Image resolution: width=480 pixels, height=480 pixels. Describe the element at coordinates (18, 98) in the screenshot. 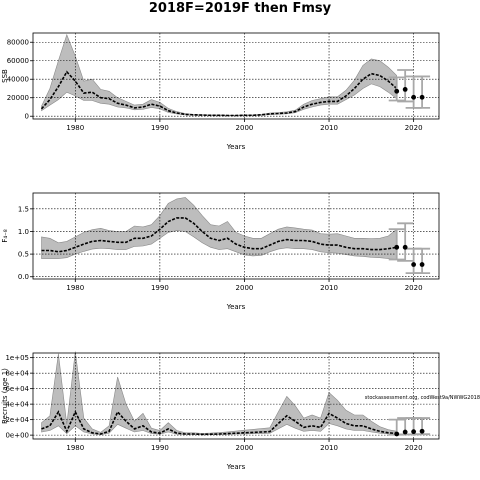

I see `panel-1-y-tick-label: 20000` at that location.